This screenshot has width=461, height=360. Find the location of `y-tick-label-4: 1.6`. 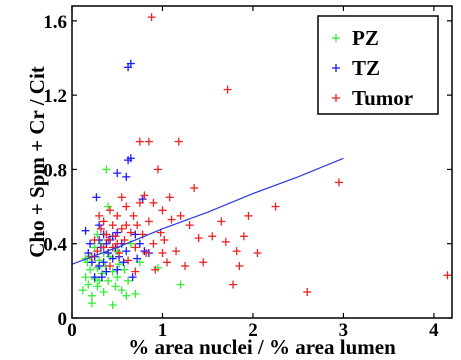

y-tick-label-4: 1.6 is located at coordinates (55, 22).